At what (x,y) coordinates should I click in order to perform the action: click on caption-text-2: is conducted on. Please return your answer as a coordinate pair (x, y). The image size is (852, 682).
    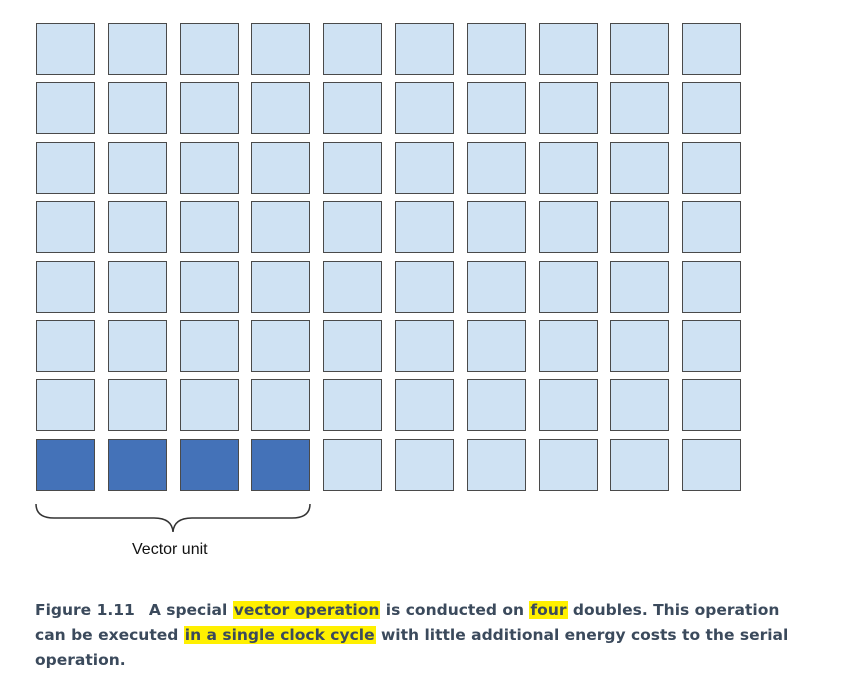
    Looking at the image, I should click on (455, 610).